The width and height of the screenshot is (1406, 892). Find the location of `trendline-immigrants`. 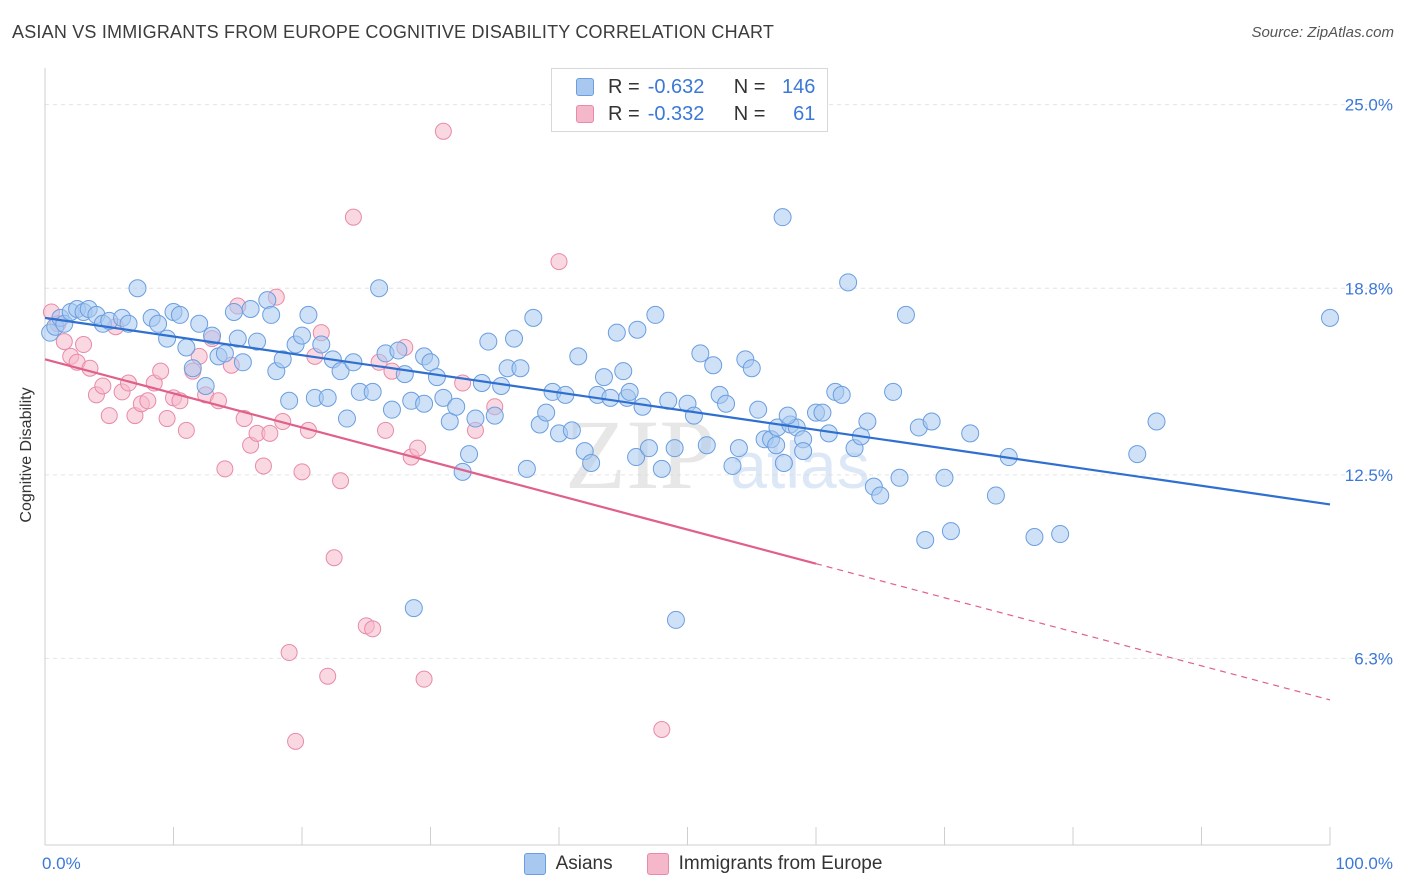

trendline-immigrants is located at coordinates (430, 461).